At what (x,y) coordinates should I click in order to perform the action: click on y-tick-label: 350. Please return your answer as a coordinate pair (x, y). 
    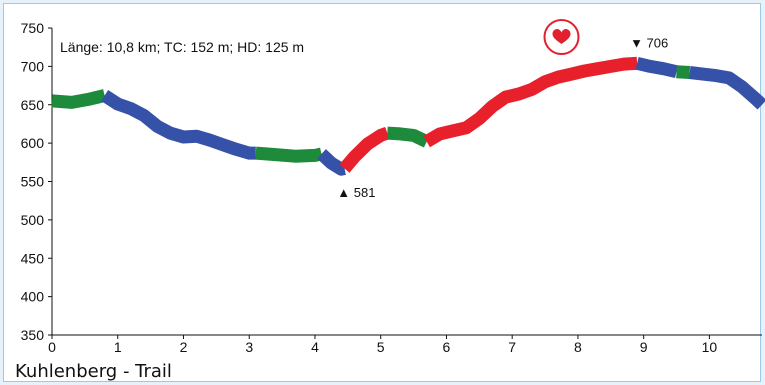
    Looking at the image, I should click on (33, 335).